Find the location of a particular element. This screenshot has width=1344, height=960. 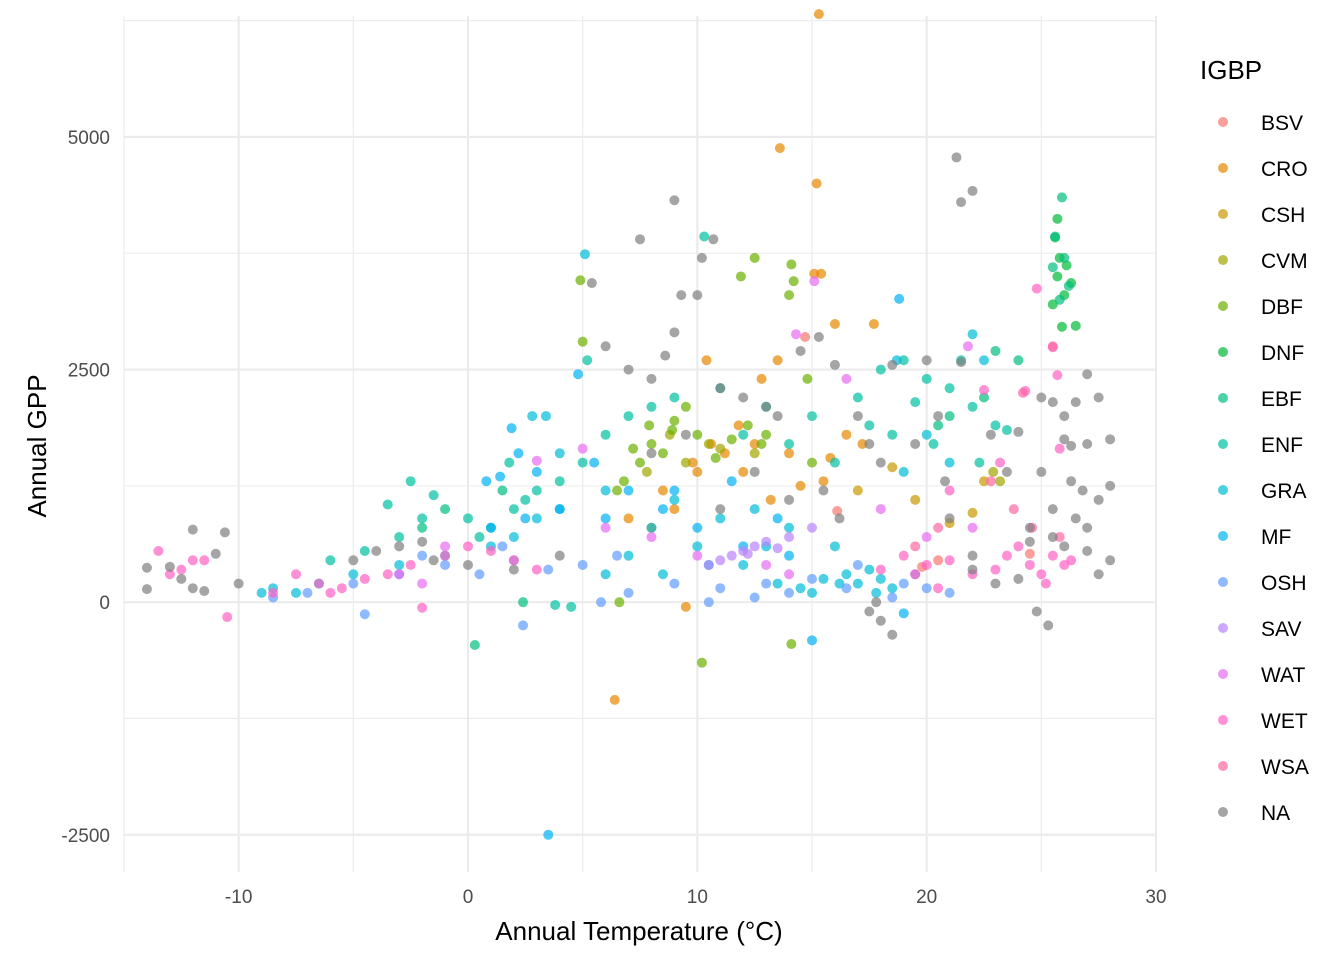

x-tick-label: 30 is located at coordinates (1155, 897).